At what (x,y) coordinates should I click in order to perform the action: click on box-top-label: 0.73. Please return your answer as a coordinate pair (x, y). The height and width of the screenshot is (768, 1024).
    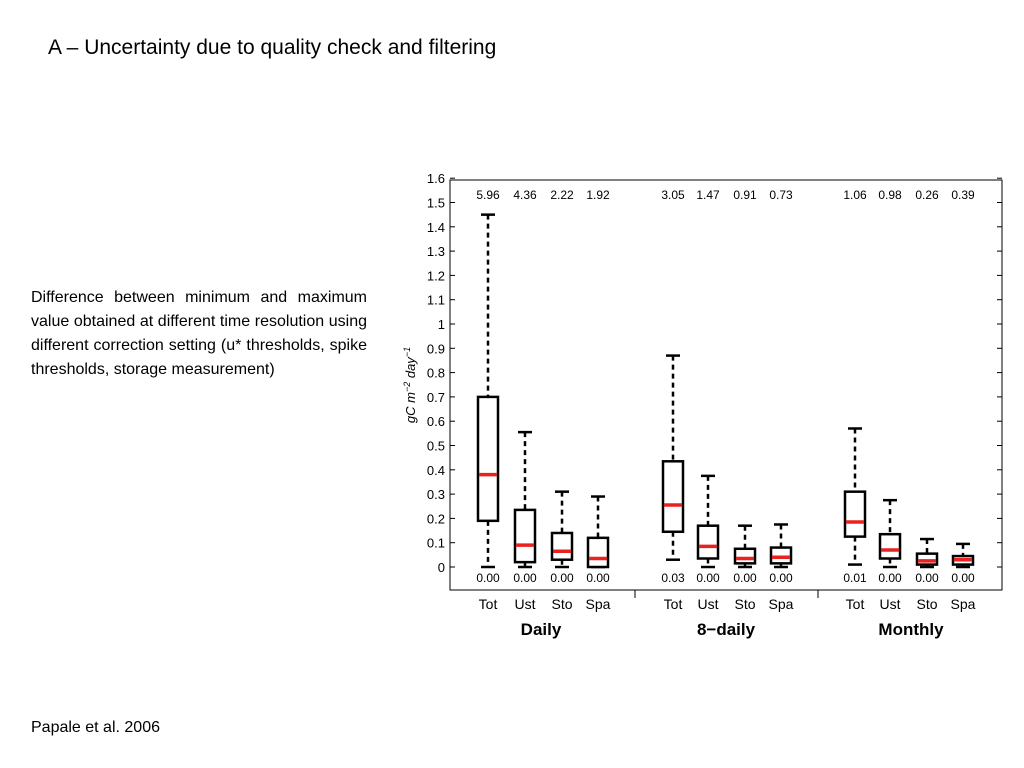
    Looking at the image, I should click on (781, 195).